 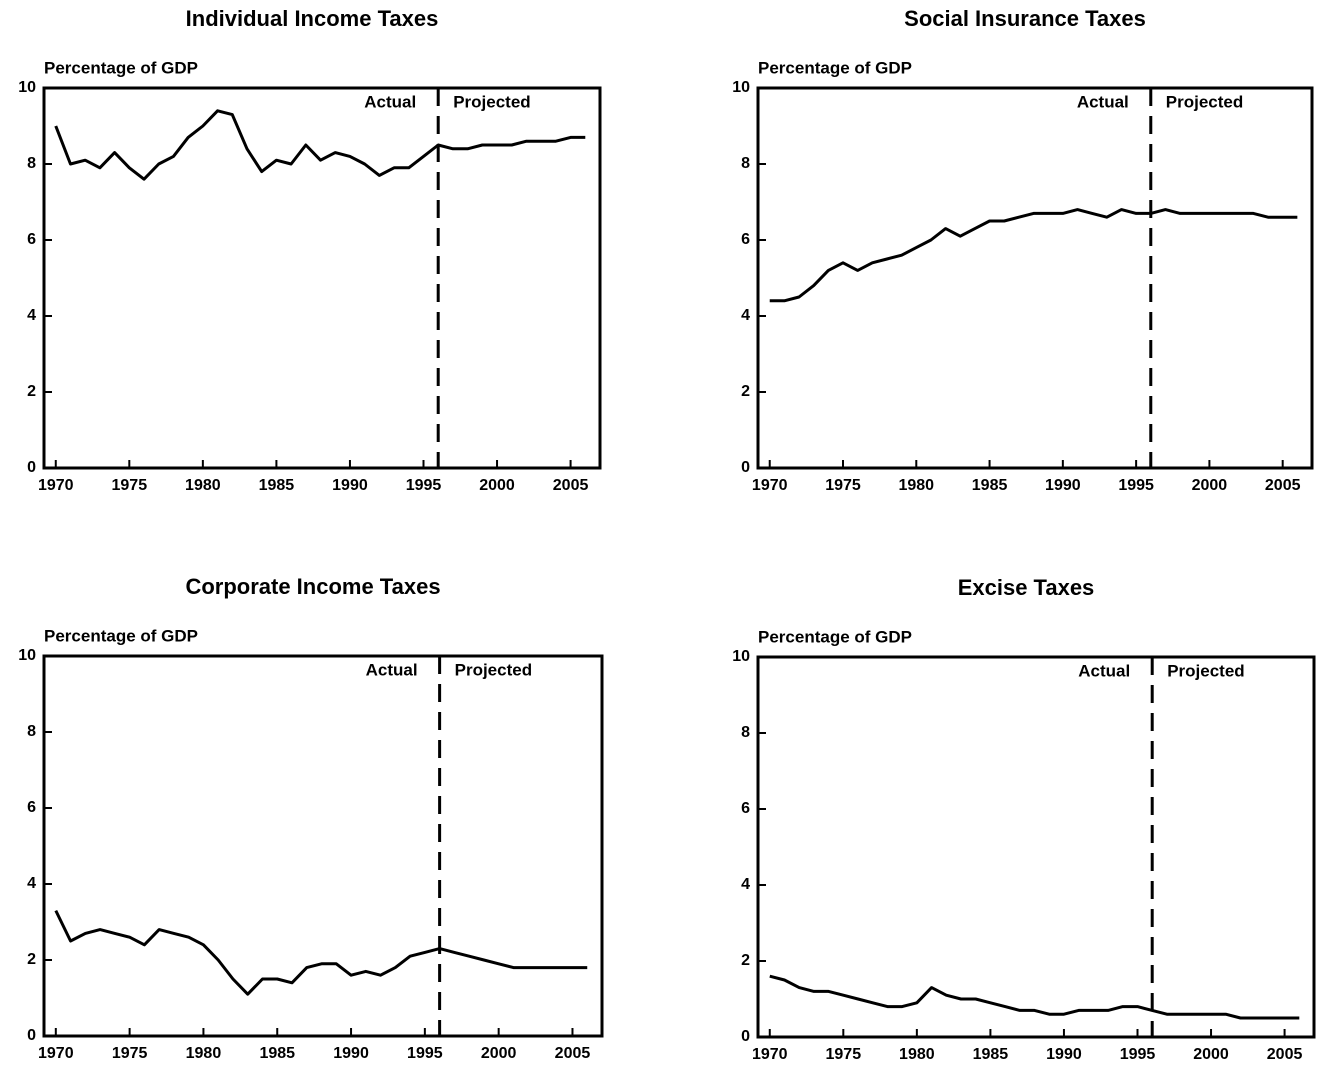 What do you see at coordinates (1026, 587) in the screenshot?
I see `chart-title: Excise Taxes` at bounding box center [1026, 587].